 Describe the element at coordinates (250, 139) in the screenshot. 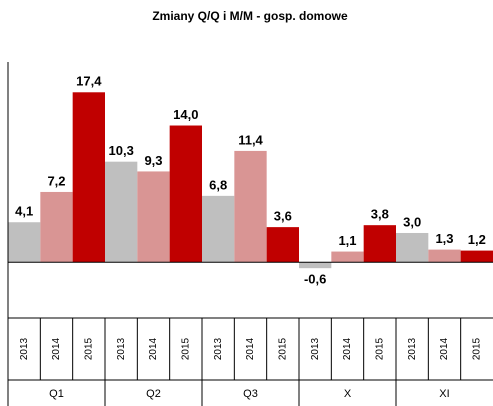

I see `data-label: 11,4` at that location.